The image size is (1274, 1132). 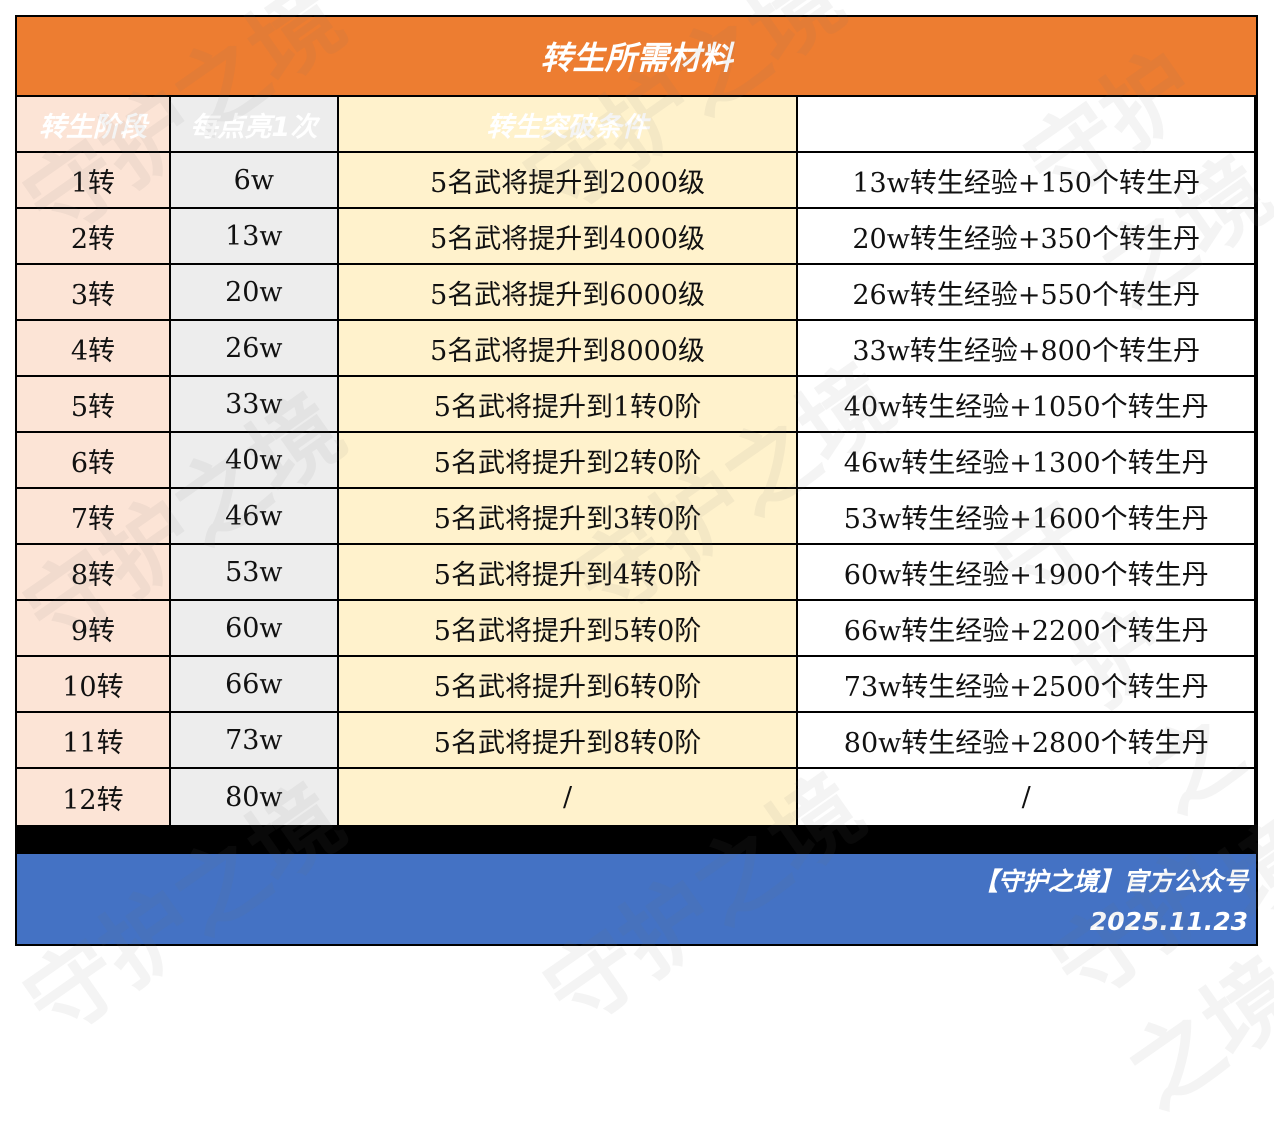 What do you see at coordinates (93, 237) in the screenshot?
I see `cell-stage: 2转` at bounding box center [93, 237].